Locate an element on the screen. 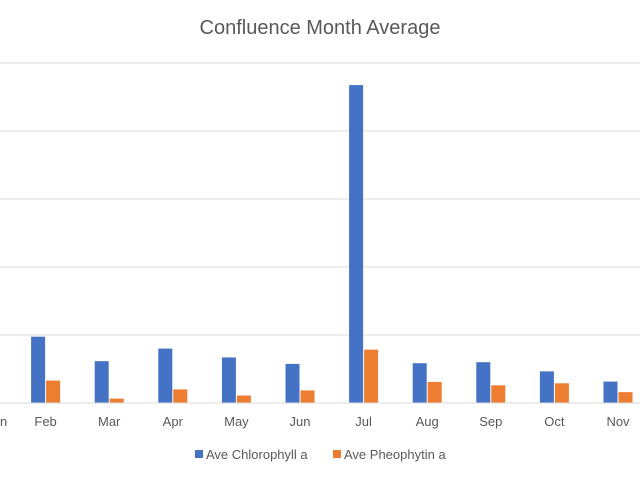  bar-pheophytin-nov is located at coordinates (625, 397).